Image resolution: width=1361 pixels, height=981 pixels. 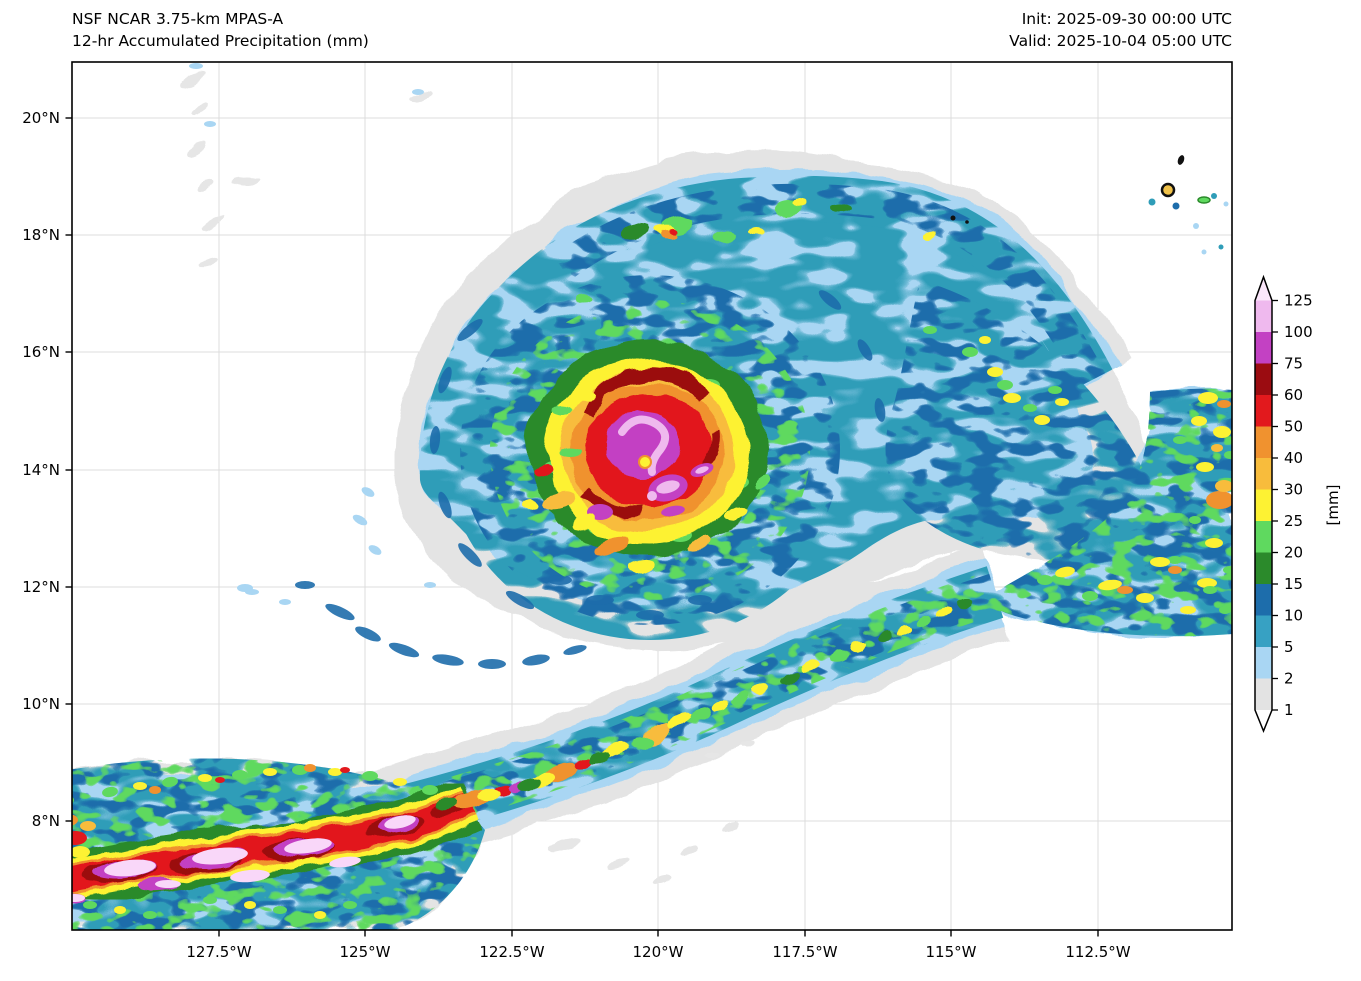 What do you see at coordinates (1293, 553) in the screenshot?
I see `colorbar-tick-label: 20` at bounding box center [1293, 553].